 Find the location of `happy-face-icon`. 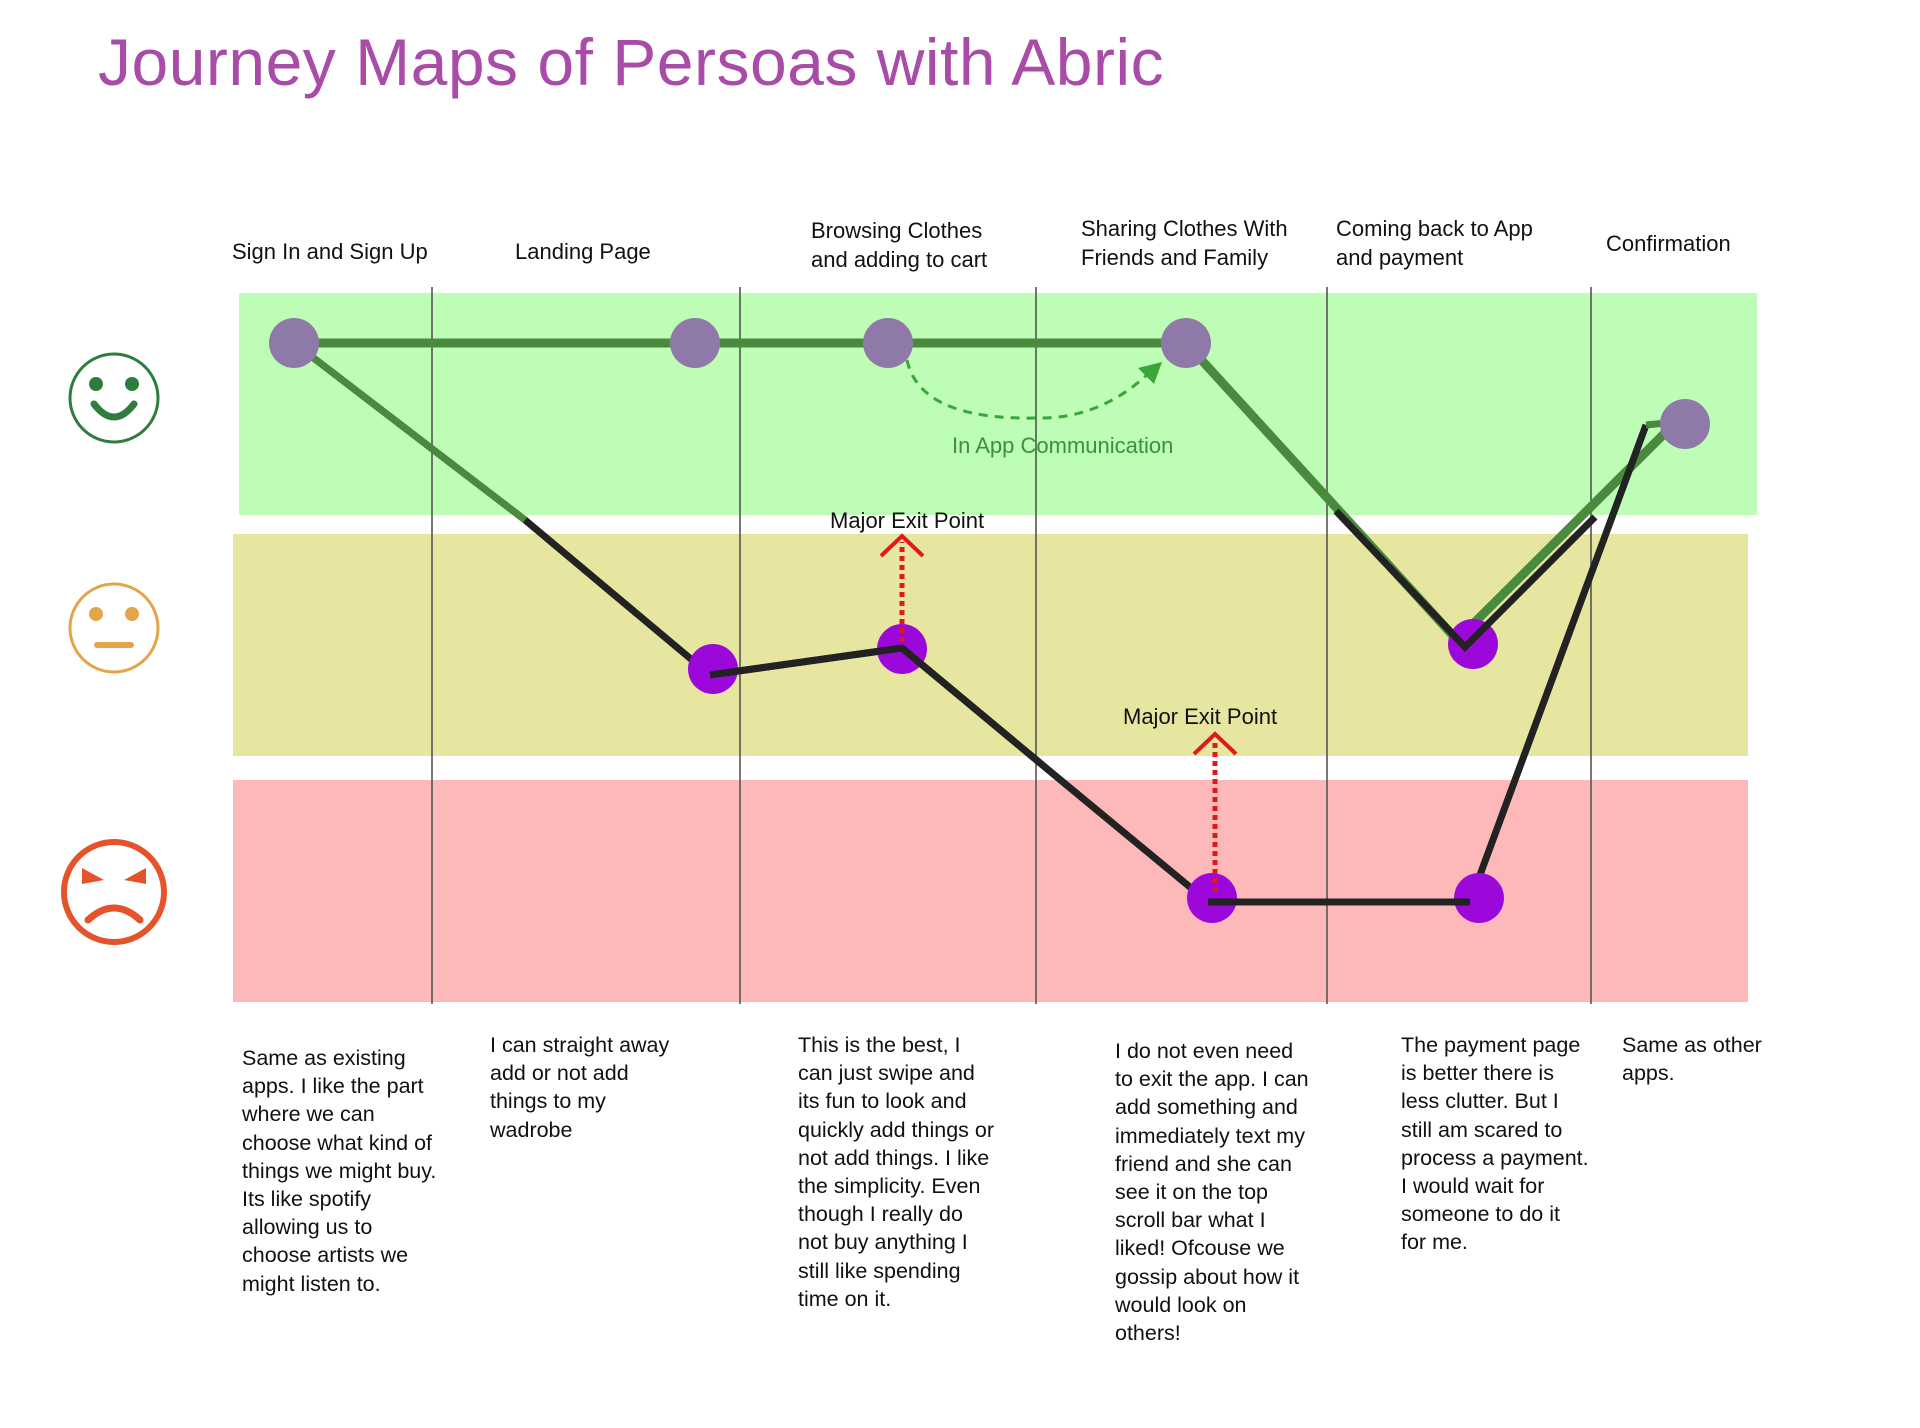

happy-face-icon is located at coordinates (114, 398).